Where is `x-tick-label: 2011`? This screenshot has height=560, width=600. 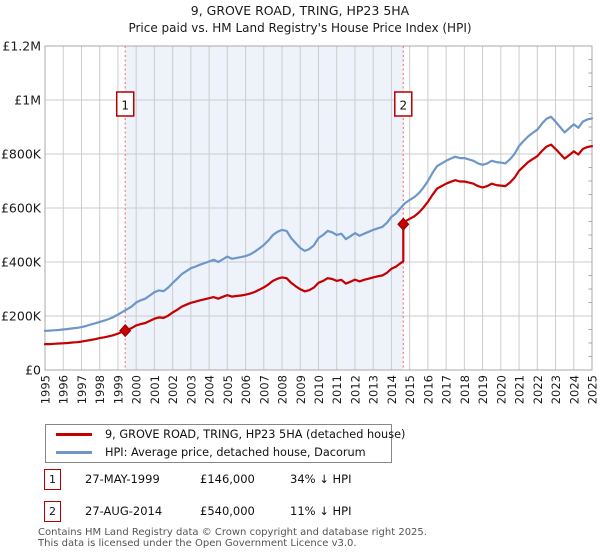 x-tick-label: 2011 is located at coordinates (337, 389).